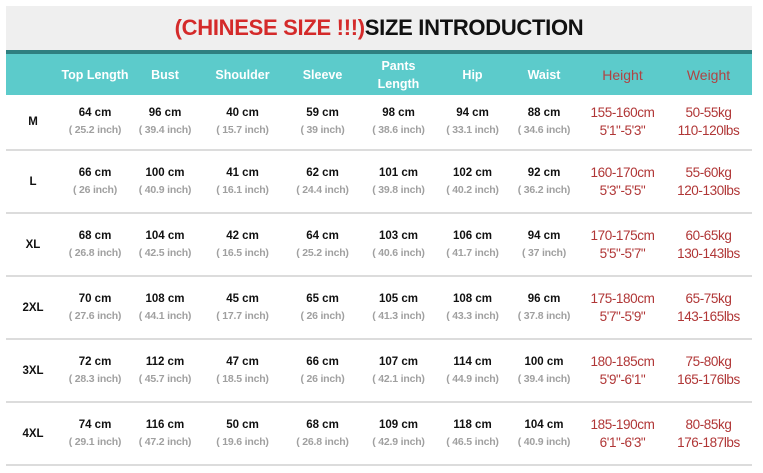  I want to click on title-size-introduction: SIZE INTRODUCTION, so click(474, 27).